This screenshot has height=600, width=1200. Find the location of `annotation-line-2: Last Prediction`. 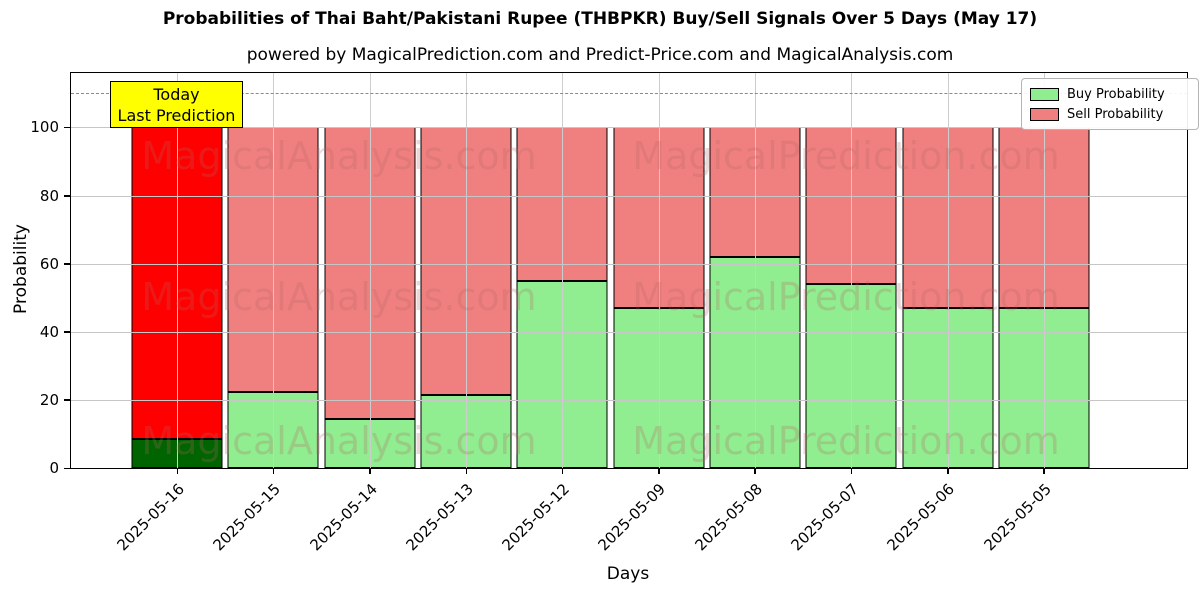

annotation-line-2: Last Prediction is located at coordinates (176, 115).